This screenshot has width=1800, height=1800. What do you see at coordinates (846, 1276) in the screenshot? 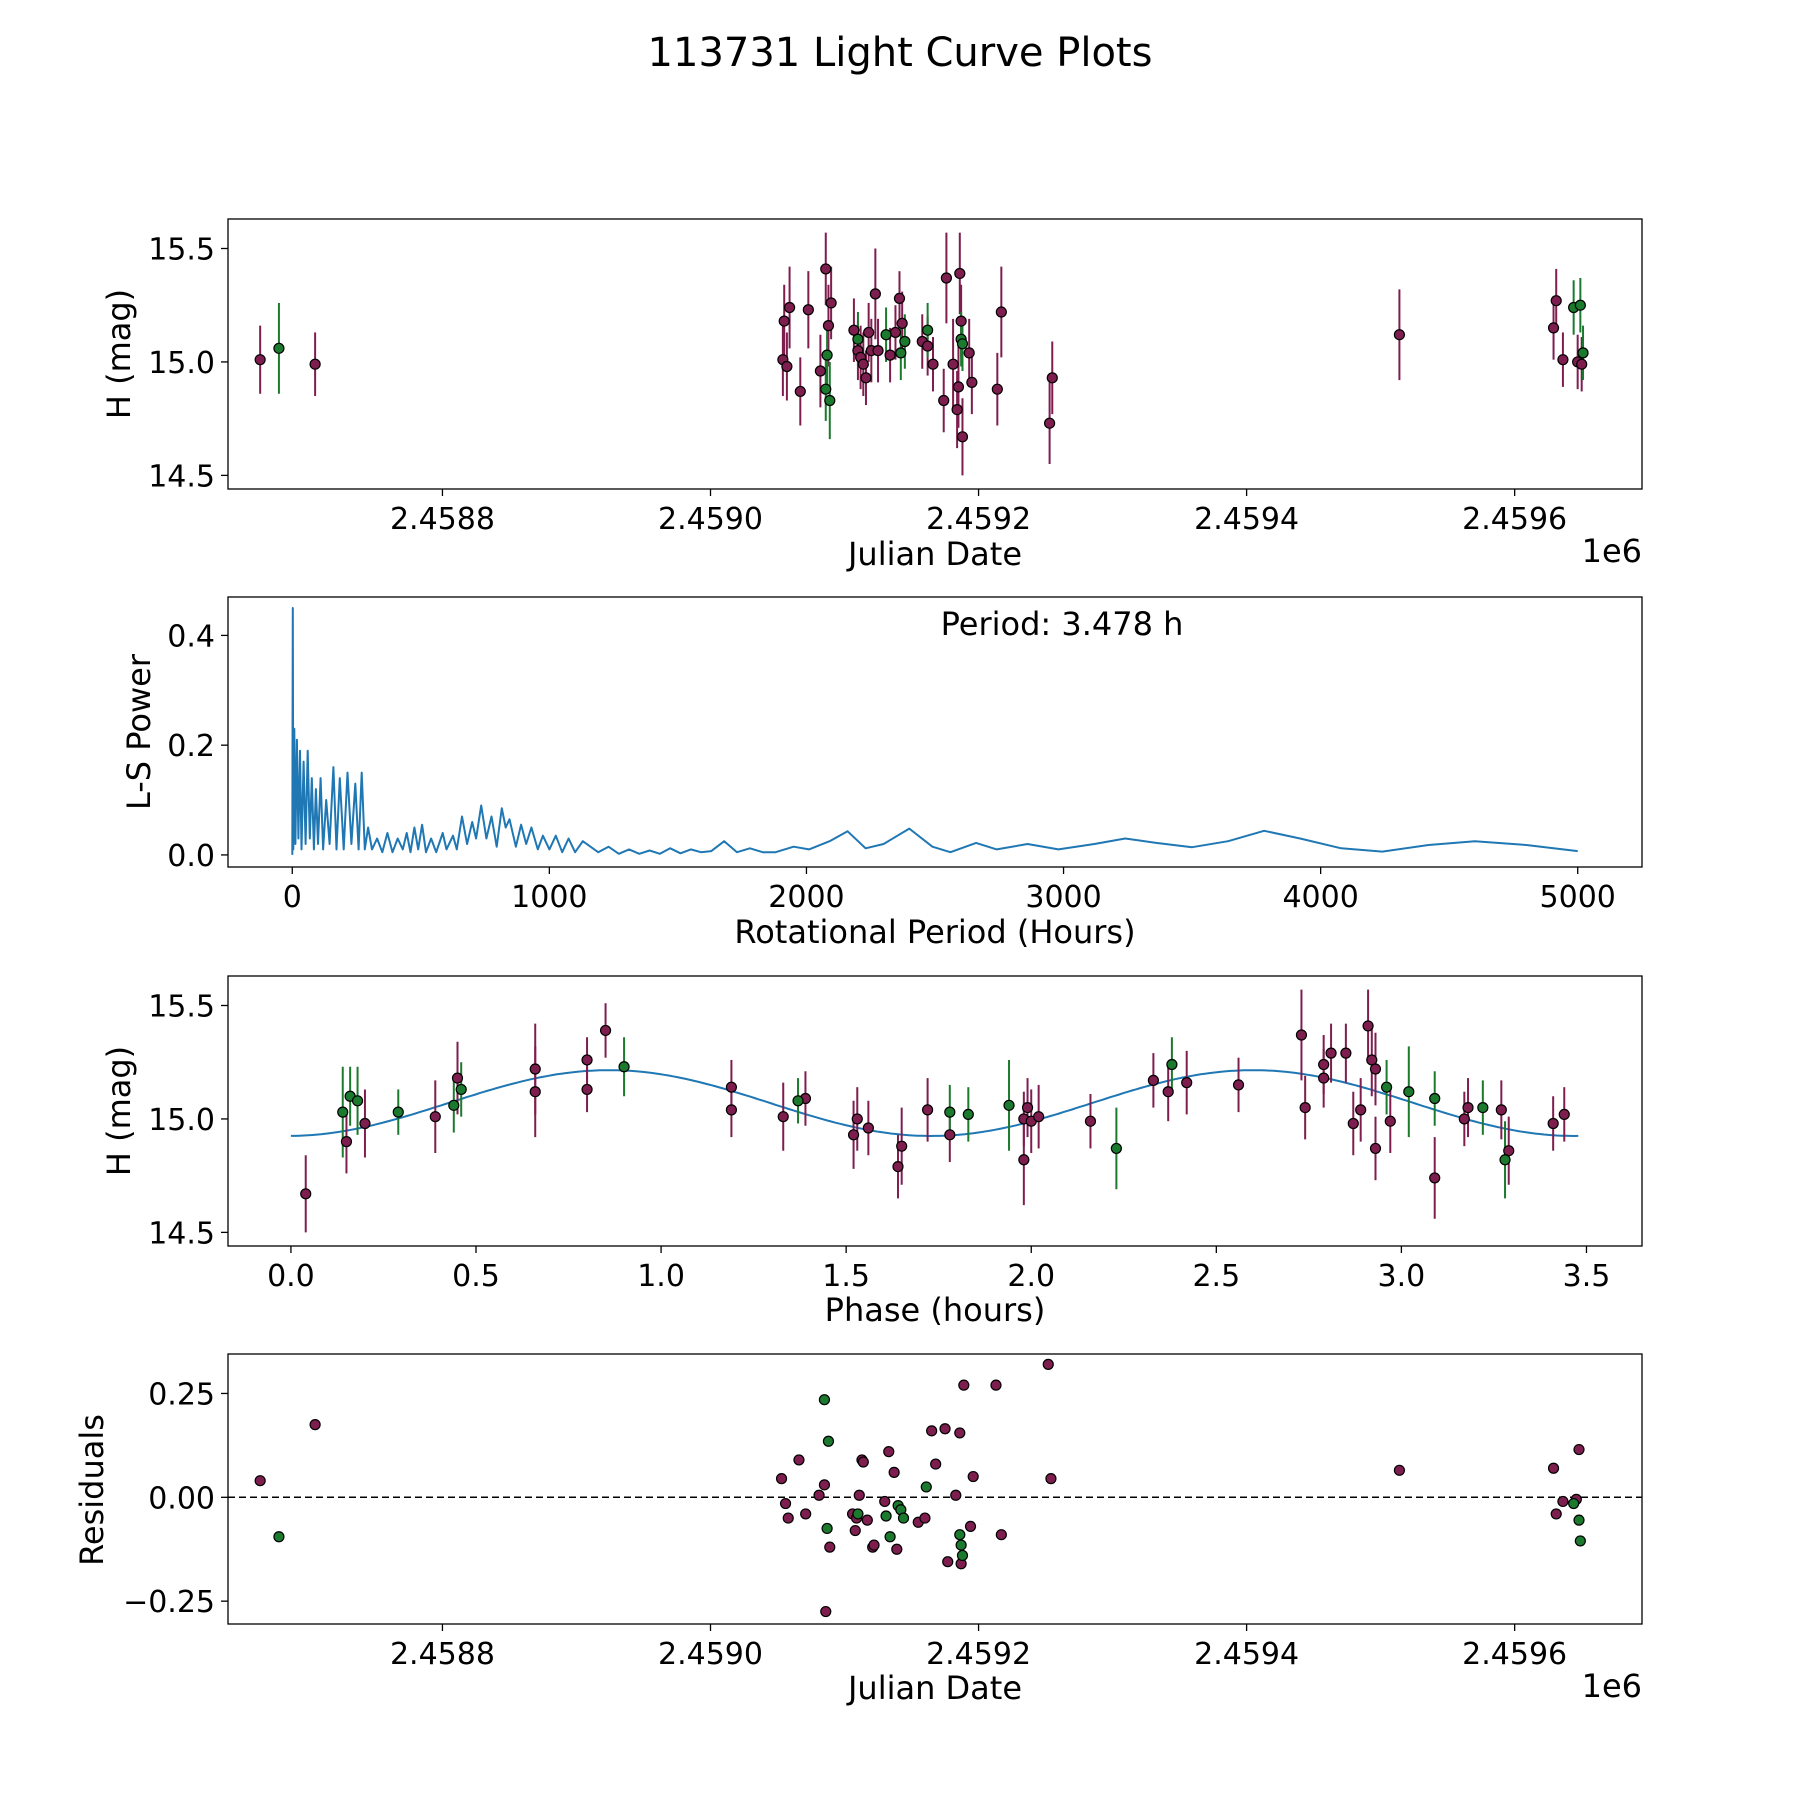
I see `x-tick-label: 1.5` at bounding box center [846, 1276].